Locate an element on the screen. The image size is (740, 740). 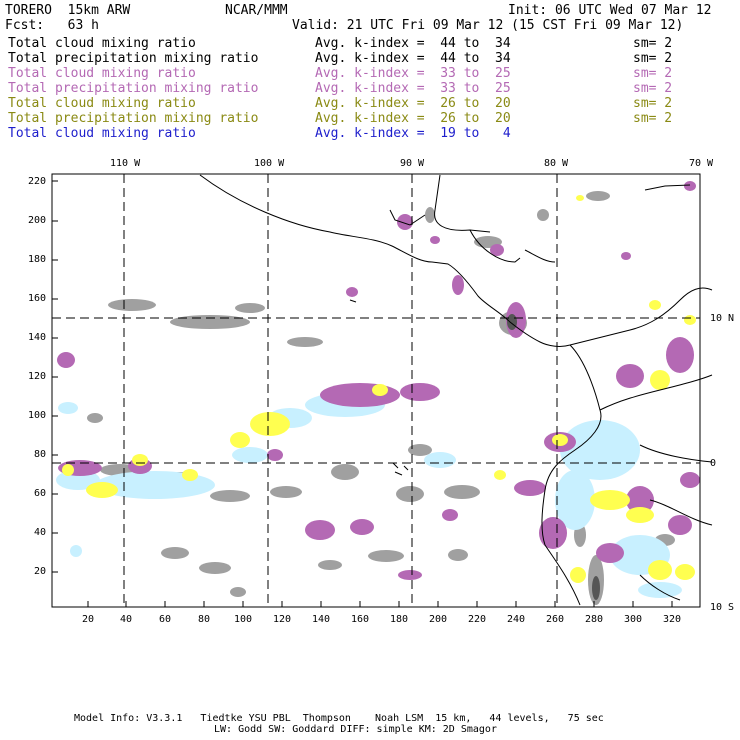
y-tick-20: 20 is located at coordinates (39, 571).